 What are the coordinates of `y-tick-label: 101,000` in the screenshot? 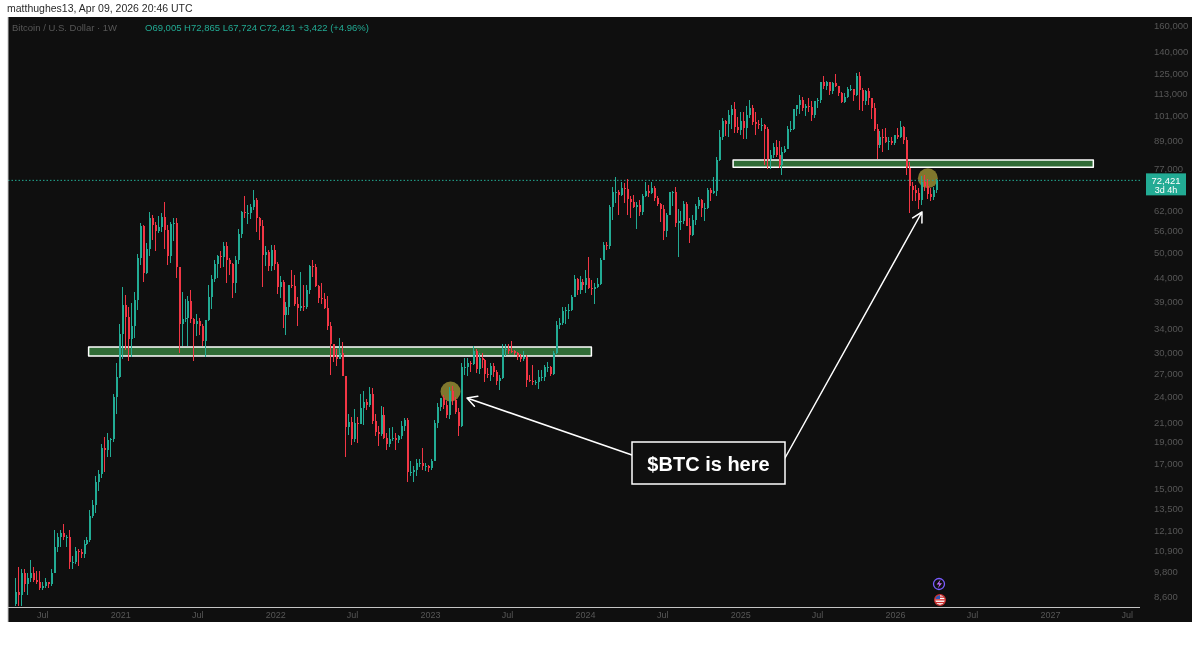 It's located at (1171, 115).